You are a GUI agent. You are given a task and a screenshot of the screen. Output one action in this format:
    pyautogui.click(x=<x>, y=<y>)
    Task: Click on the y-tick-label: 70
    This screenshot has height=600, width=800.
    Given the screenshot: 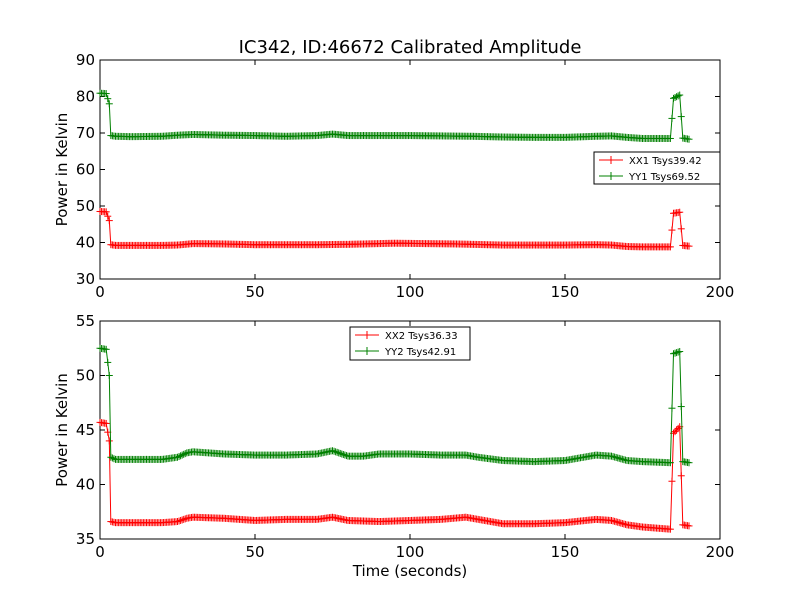 What is the action you would take?
    pyautogui.click(x=85, y=133)
    